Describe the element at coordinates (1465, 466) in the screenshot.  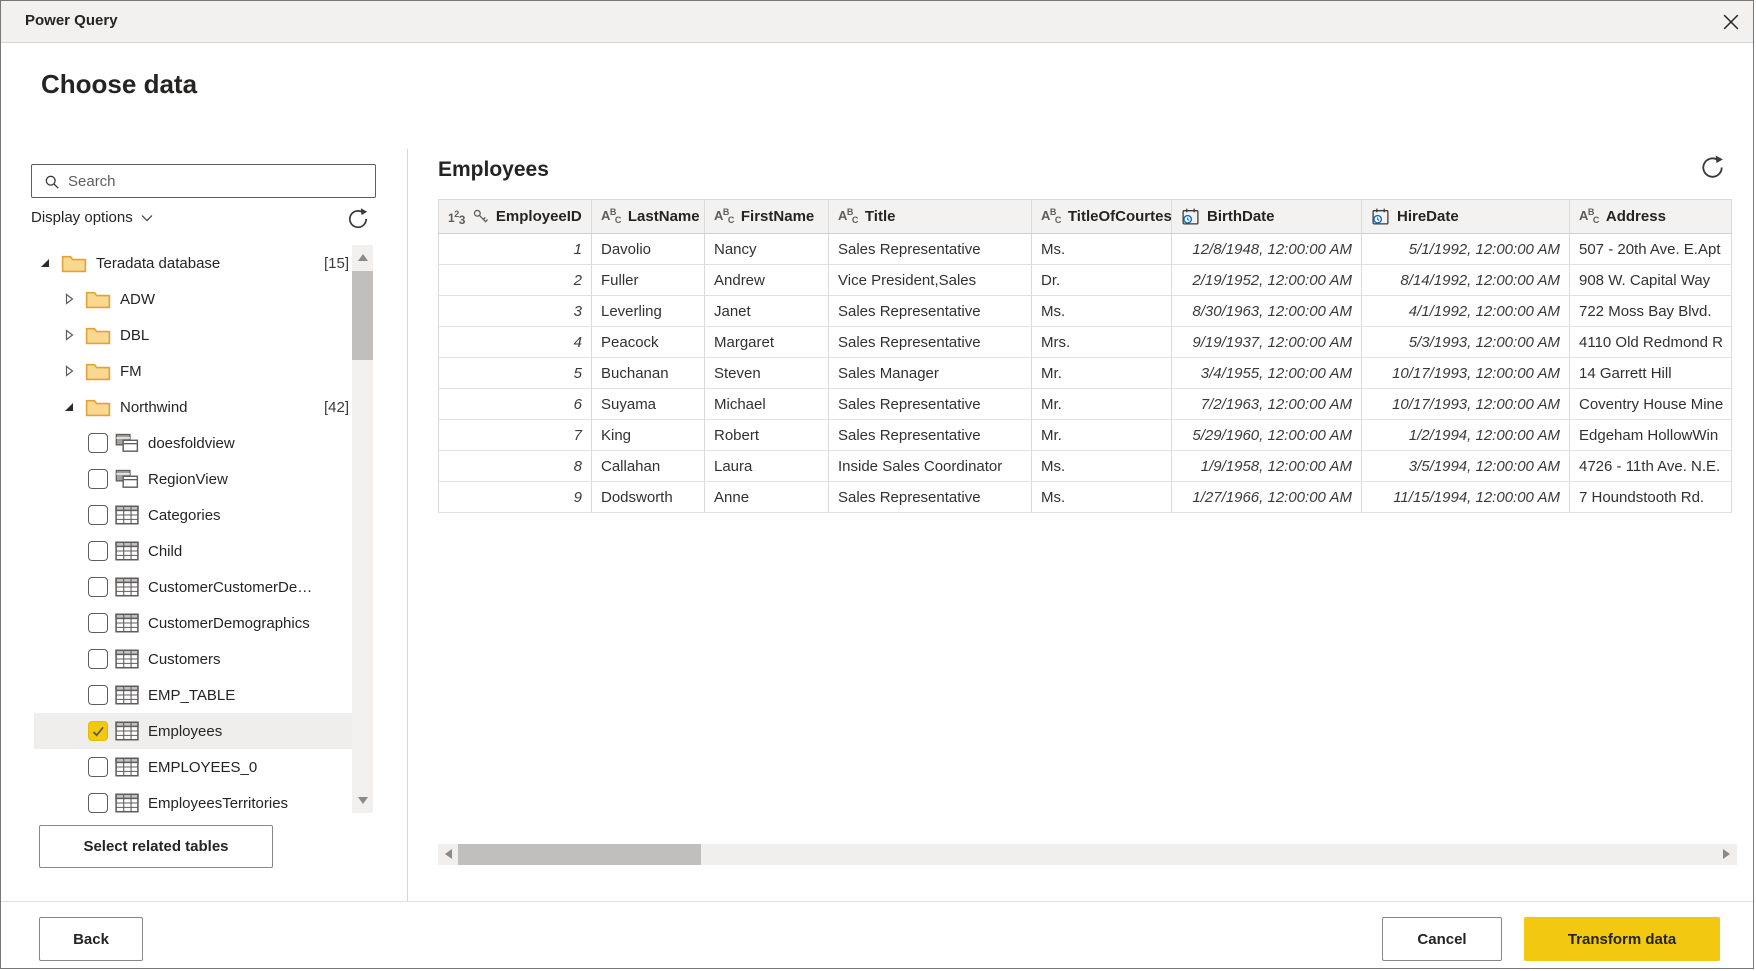
I see `table-cell: 3/5/1994, 12:00:00 AM` at that location.